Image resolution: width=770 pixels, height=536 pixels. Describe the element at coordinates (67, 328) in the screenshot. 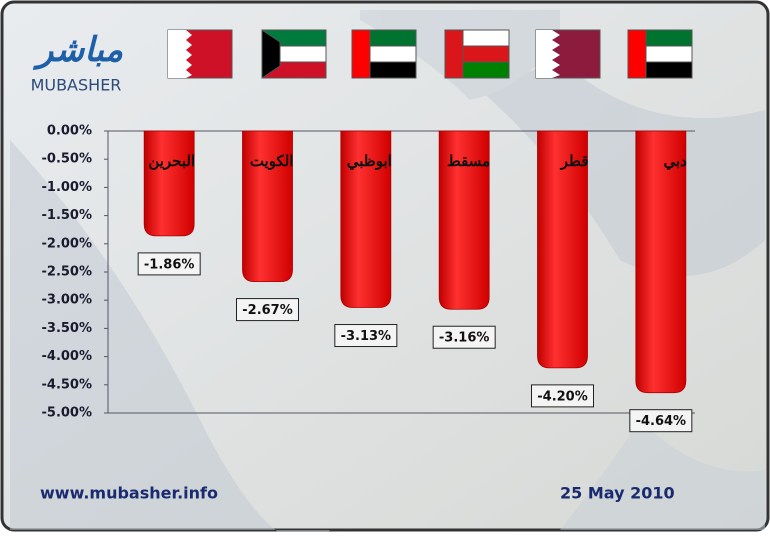

I see `y-tick-label: -3.50%` at that location.